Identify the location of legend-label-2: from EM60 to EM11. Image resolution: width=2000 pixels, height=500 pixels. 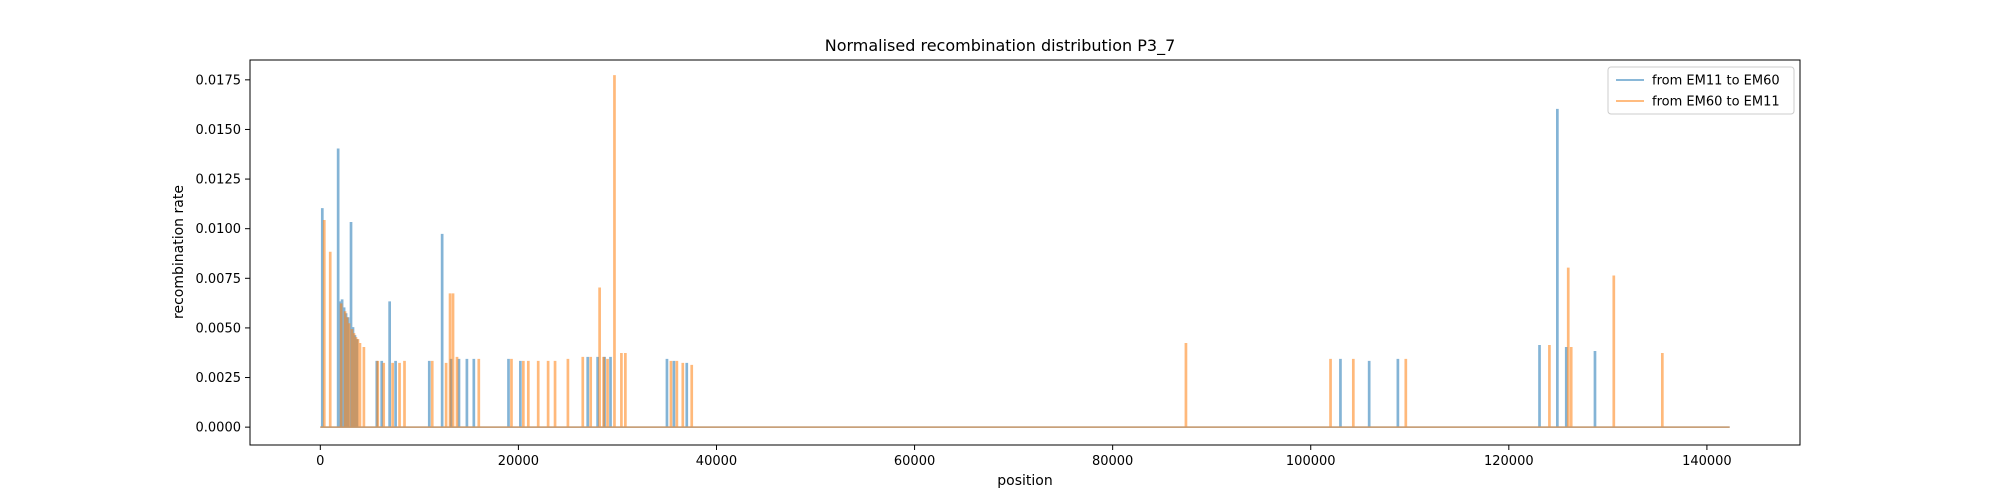
(1716, 102).